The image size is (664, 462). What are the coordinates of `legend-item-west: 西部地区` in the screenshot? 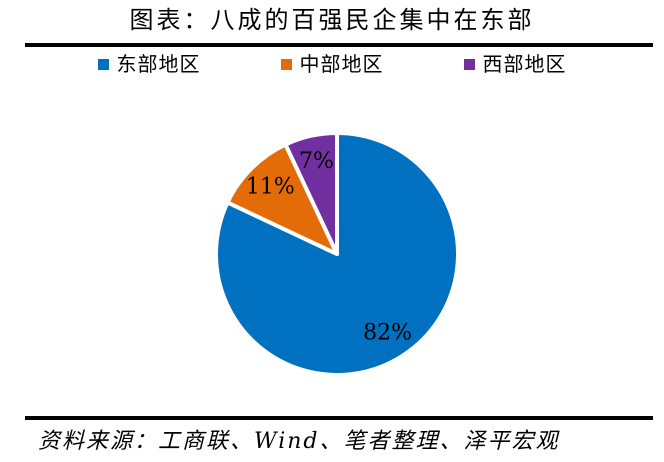 It's located at (515, 64).